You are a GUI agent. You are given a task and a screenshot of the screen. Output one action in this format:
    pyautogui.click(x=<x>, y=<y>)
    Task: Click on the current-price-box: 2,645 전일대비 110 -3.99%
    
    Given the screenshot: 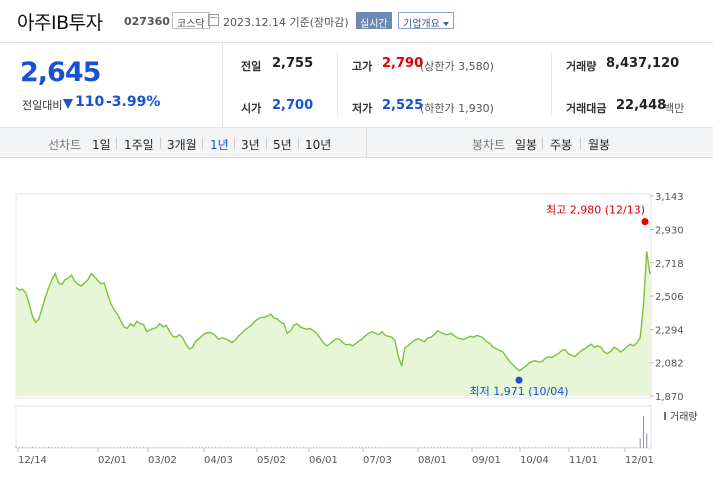 What is the action you would take?
    pyautogui.click(x=111, y=85)
    